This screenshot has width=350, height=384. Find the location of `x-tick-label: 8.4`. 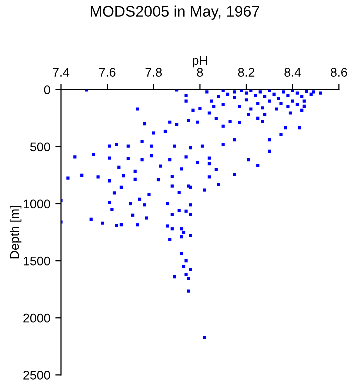

x-tick-label: 8.4 is located at coordinates (293, 72).